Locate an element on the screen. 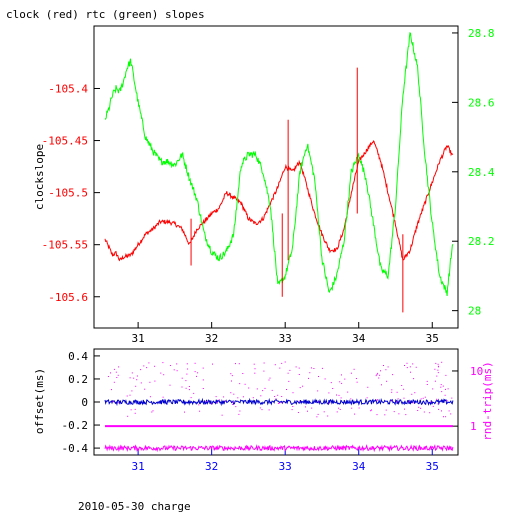  bottom-left-tick-label: 0.4 is located at coordinates (78, 356).